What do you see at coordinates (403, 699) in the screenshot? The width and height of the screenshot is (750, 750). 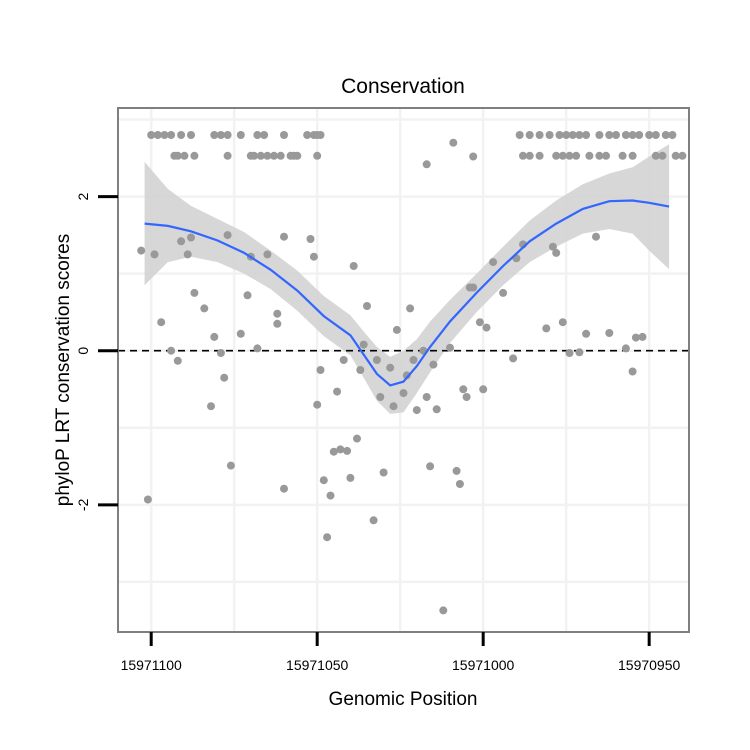 I see `x-axis-title: Genomic Position` at bounding box center [403, 699].